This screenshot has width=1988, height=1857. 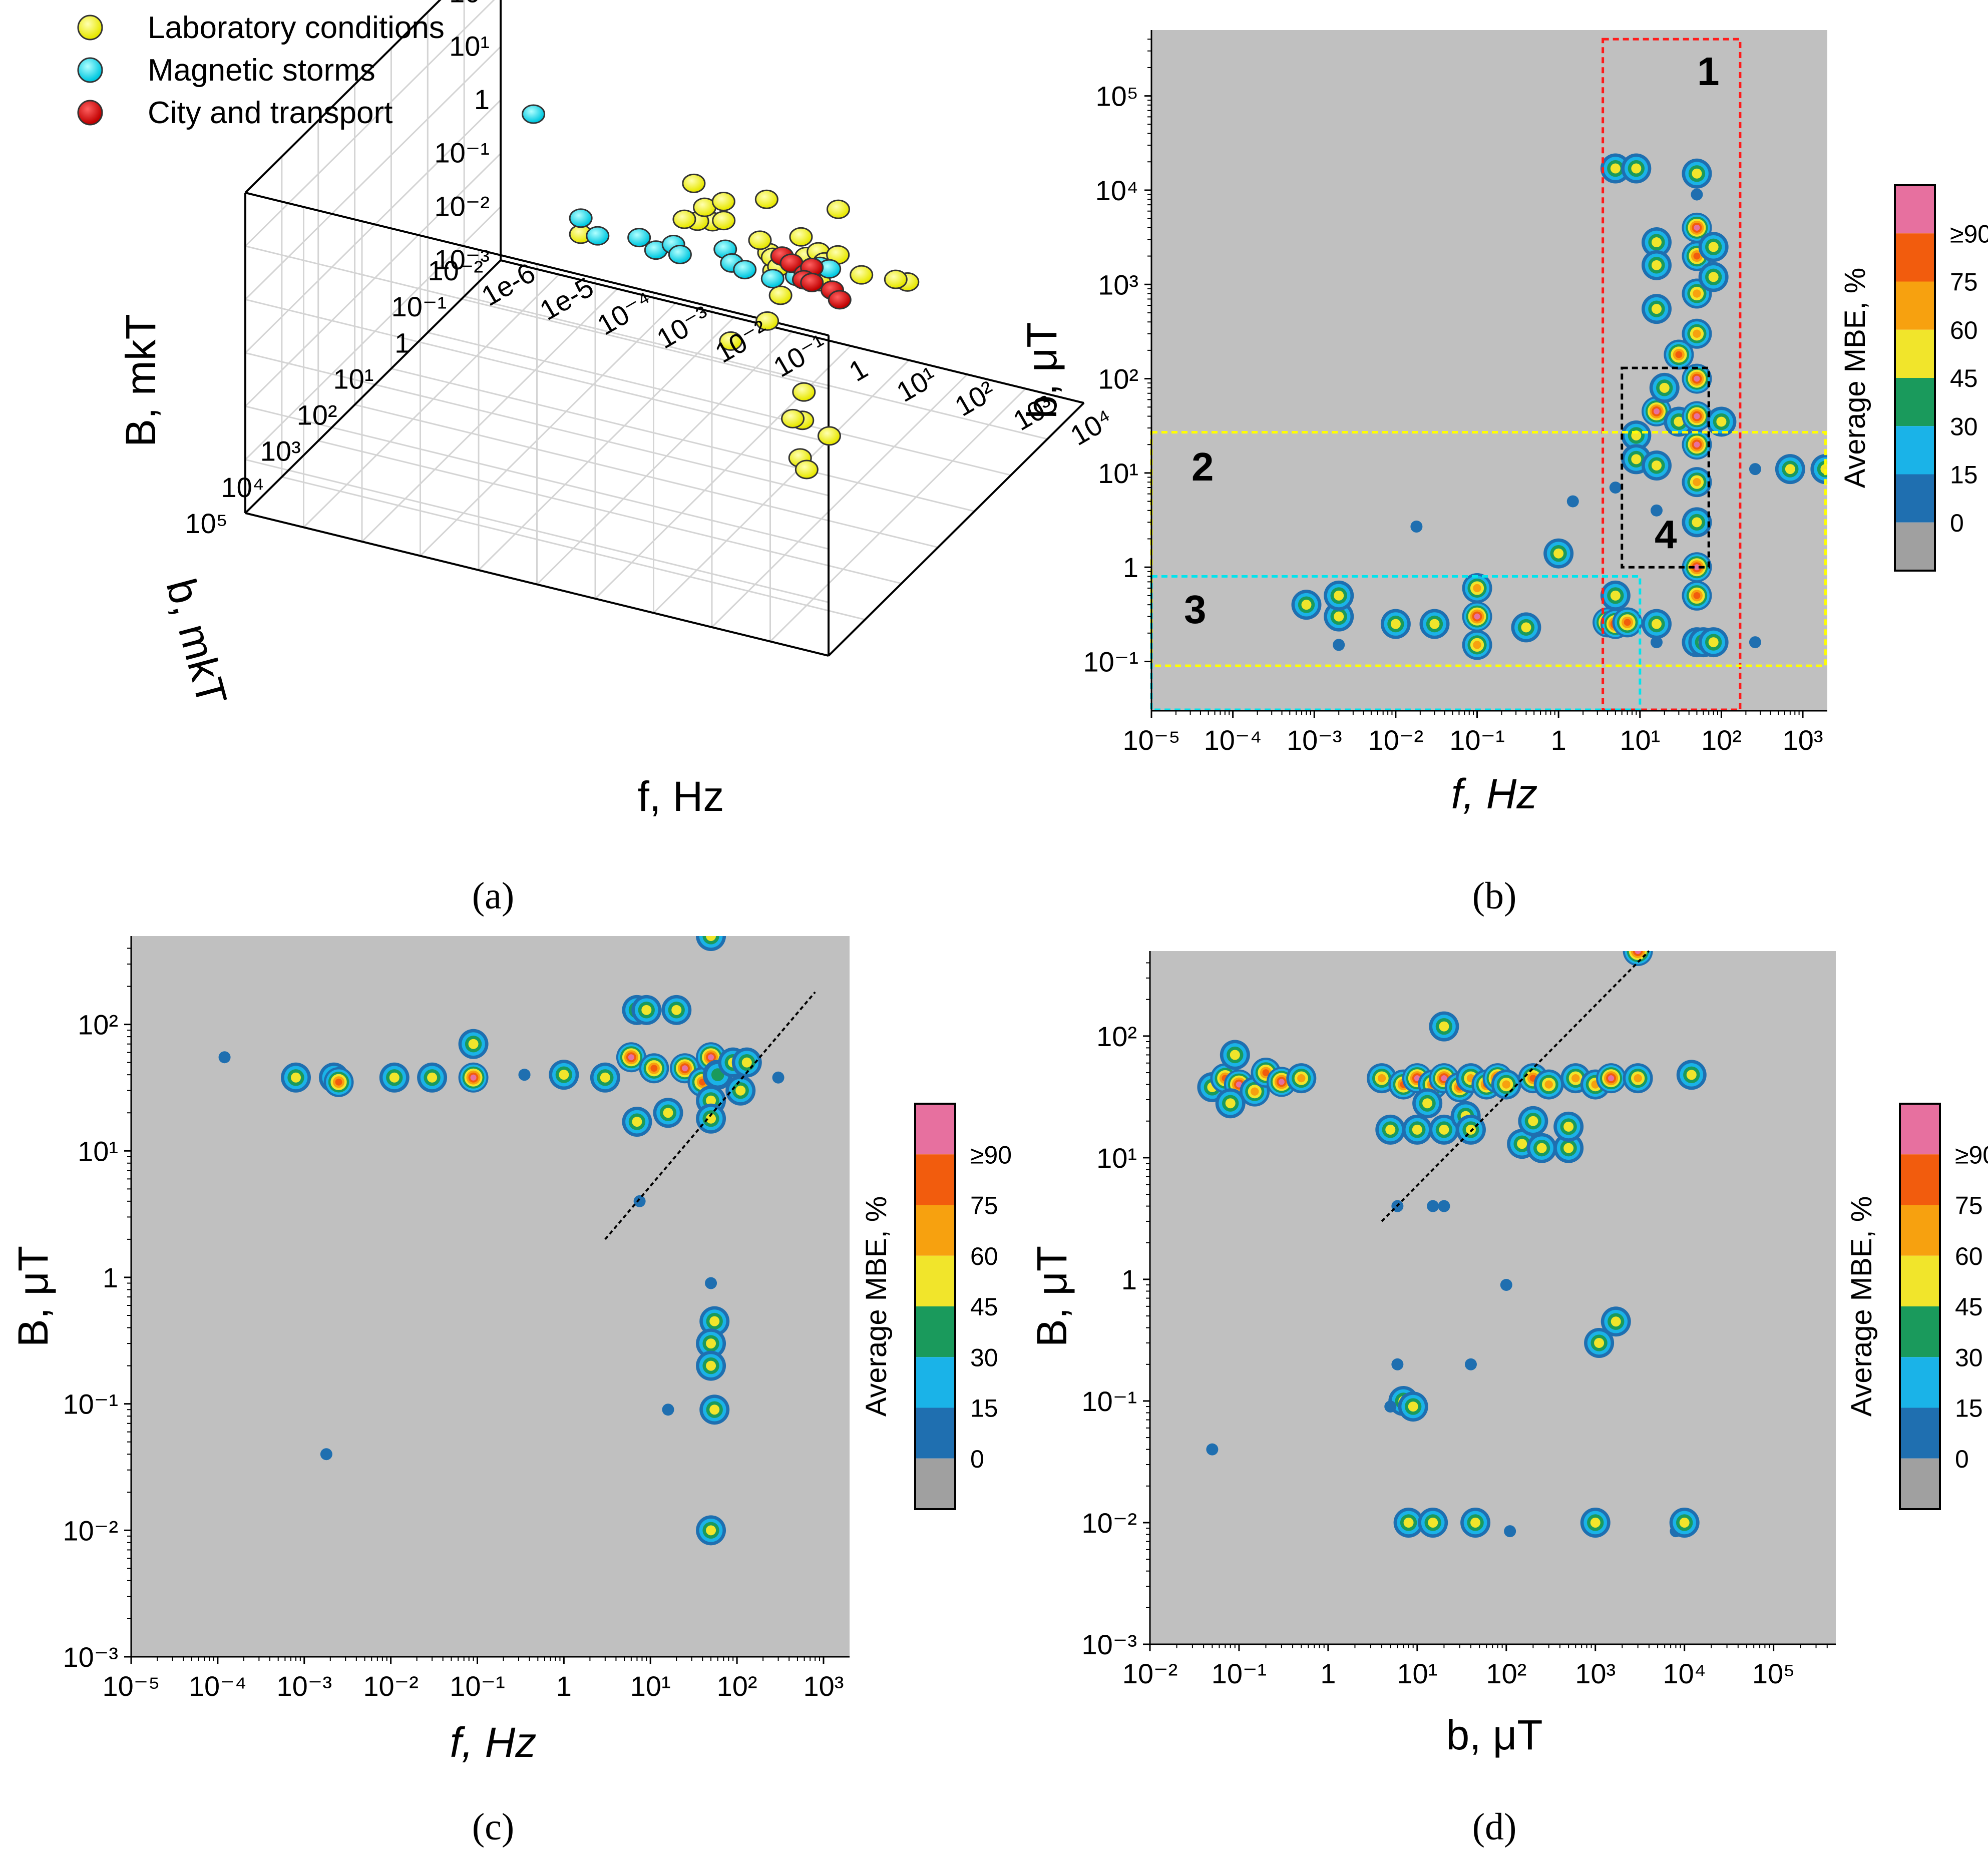 I want to click on tick-label-f: 10², so click(x=974, y=399).